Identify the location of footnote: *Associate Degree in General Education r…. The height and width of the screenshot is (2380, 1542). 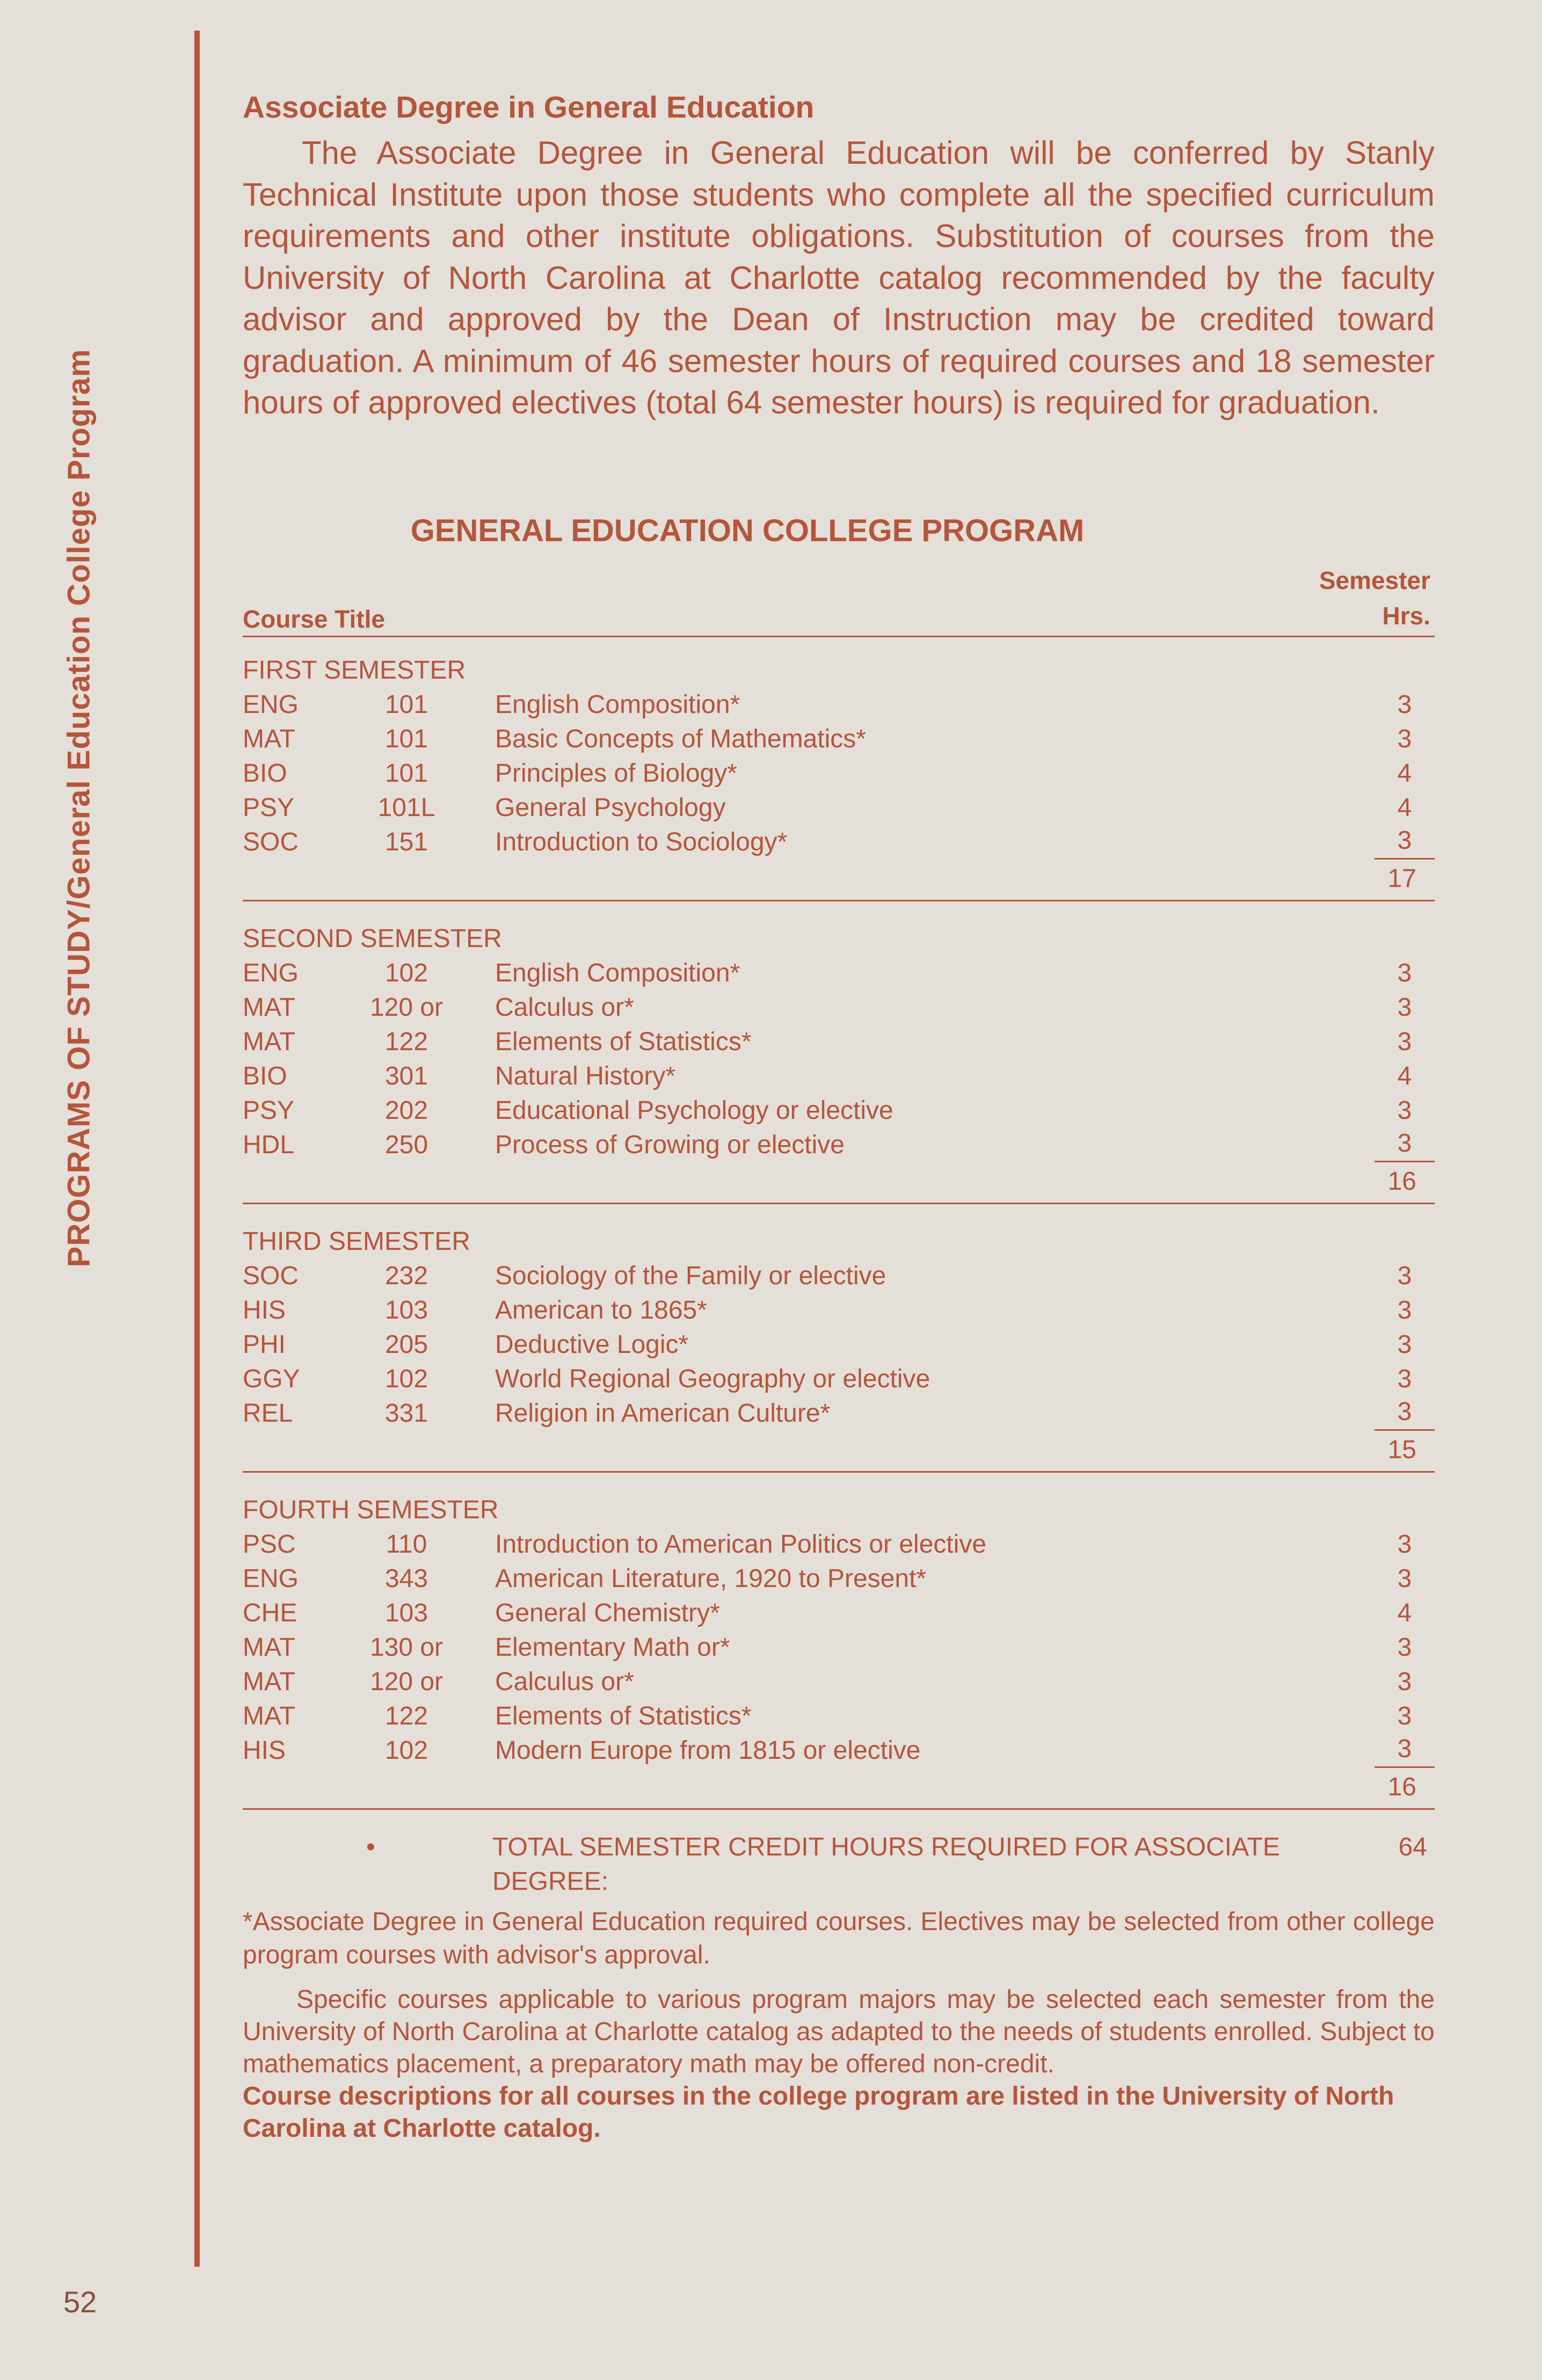
(839, 1938).